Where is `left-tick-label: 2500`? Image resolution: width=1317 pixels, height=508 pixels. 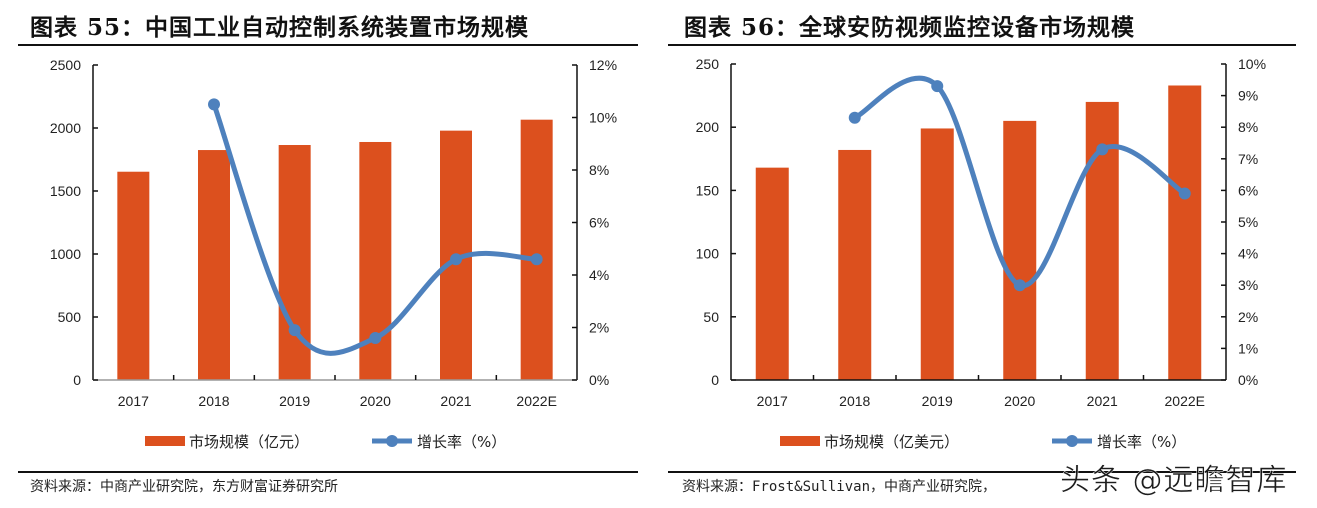
left-tick-label: 2500 is located at coordinates (65, 65).